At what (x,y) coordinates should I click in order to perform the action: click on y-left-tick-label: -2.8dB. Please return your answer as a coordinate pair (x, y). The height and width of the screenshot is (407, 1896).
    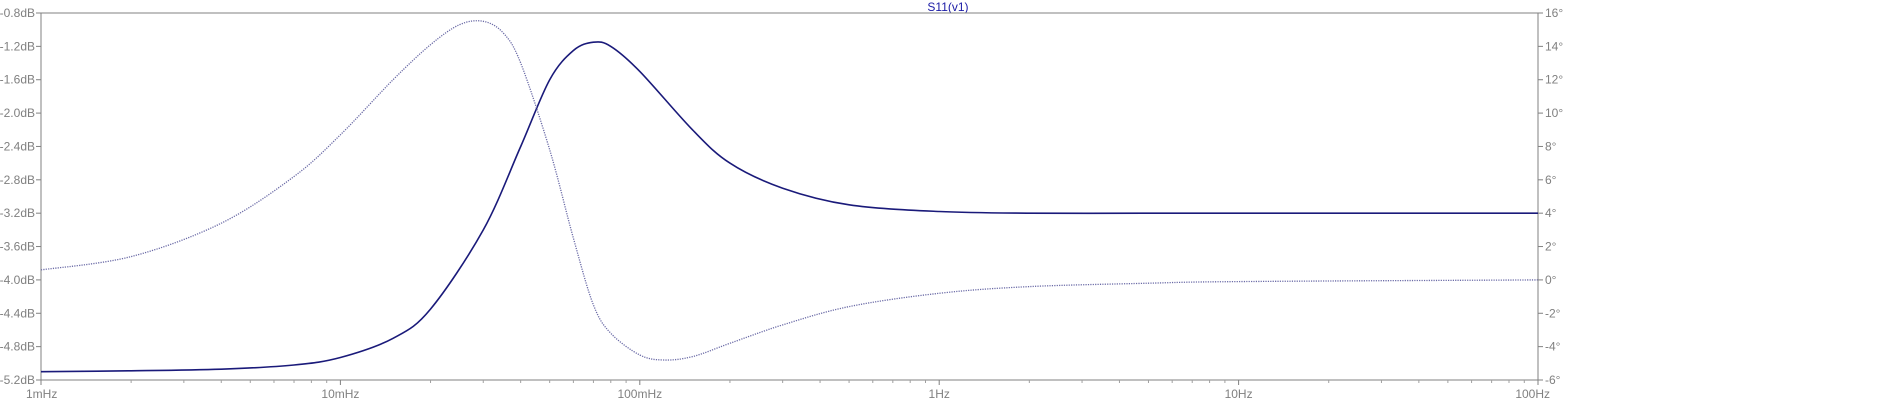
    Looking at the image, I should click on (17, 180).